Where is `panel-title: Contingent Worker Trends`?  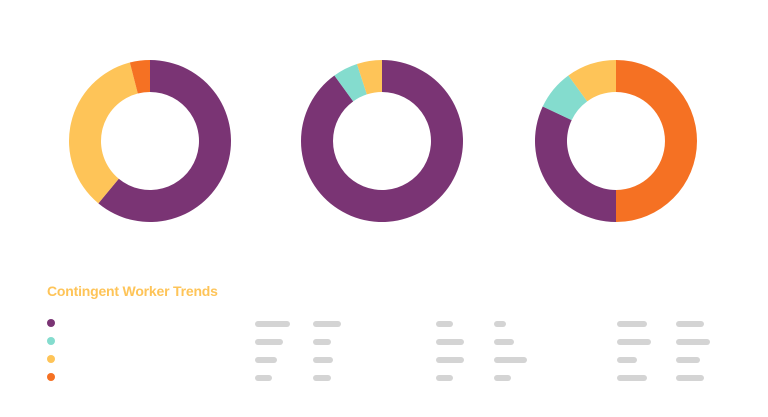 panel-title: Contingent Worker Trends is located at coordinates (132, 291).